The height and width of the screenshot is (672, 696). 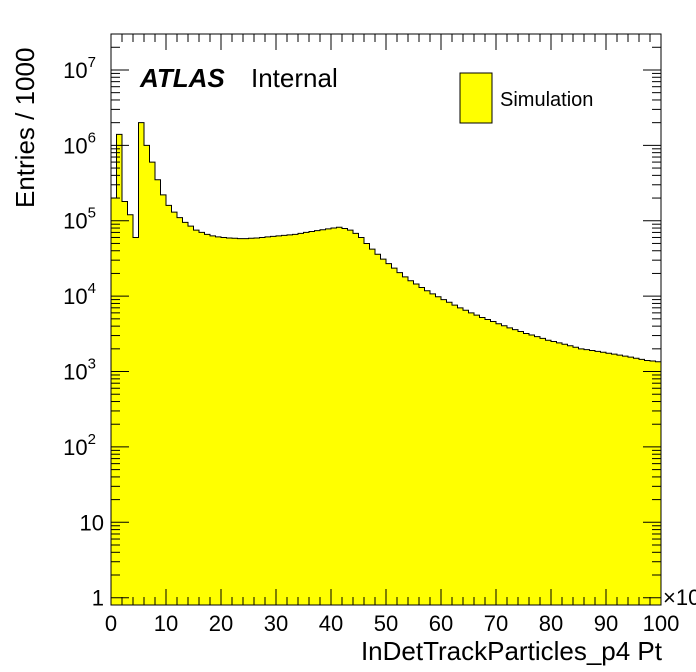 What do you see at coordinates (92, 364) in the screenshot?
I see `y-tick-exponent: 3` at bounding box center [92, 364].